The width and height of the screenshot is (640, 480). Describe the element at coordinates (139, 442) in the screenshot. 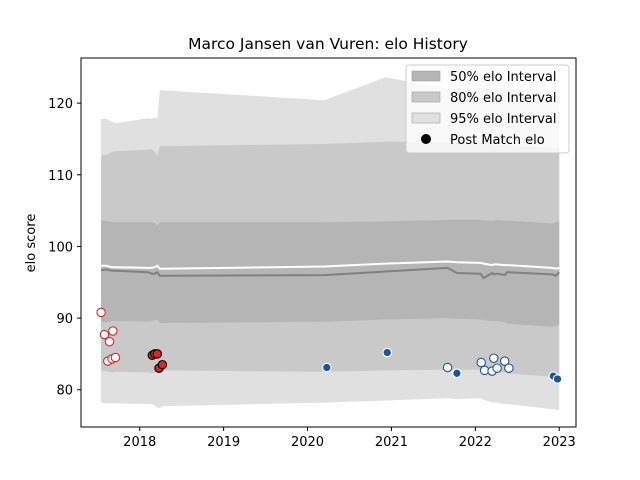

I see `x-tick-label: 2018` at that location.